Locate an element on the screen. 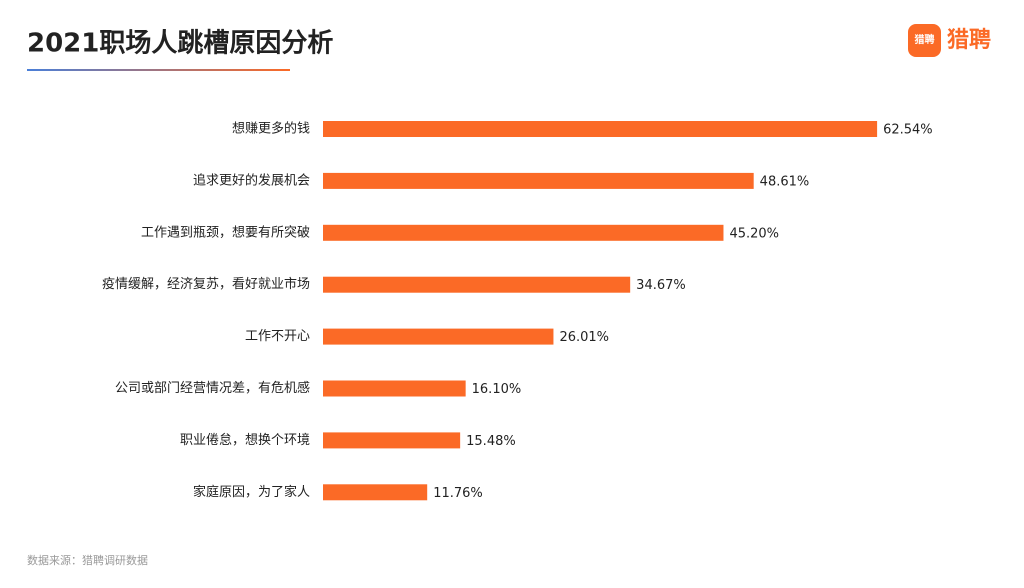  value-label: 45.20% is located at coordinates (754, 233).